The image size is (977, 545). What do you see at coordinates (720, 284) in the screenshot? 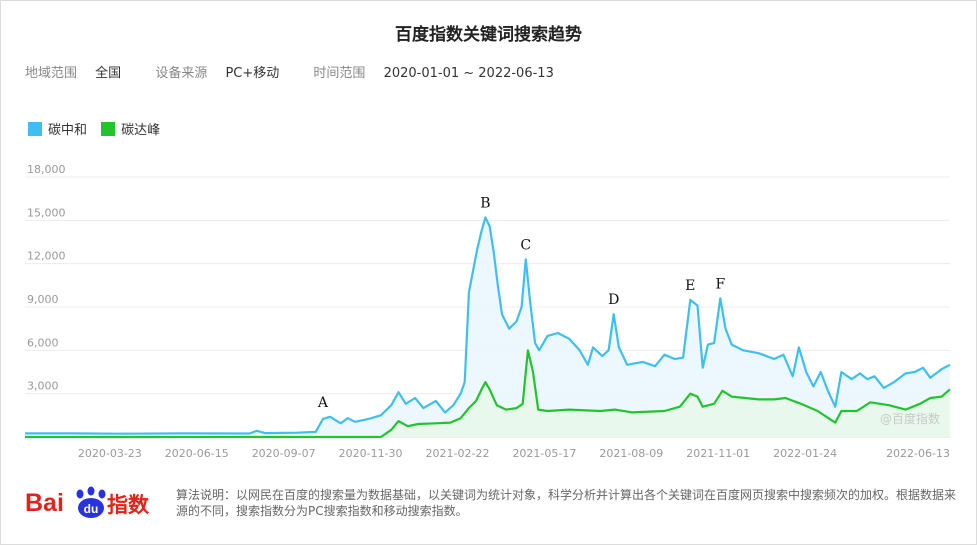
I see `annotation-label: F` at bounding box center [720, 284].